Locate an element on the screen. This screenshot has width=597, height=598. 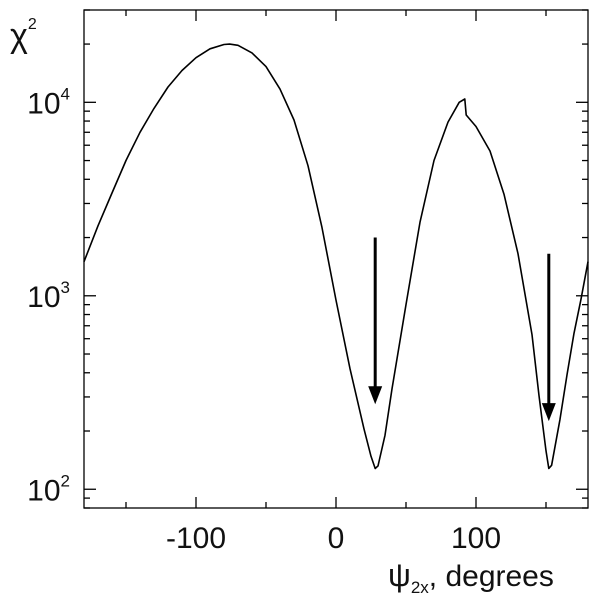
y-axis-title-sup: 2 is located at coordinates (32, 24).